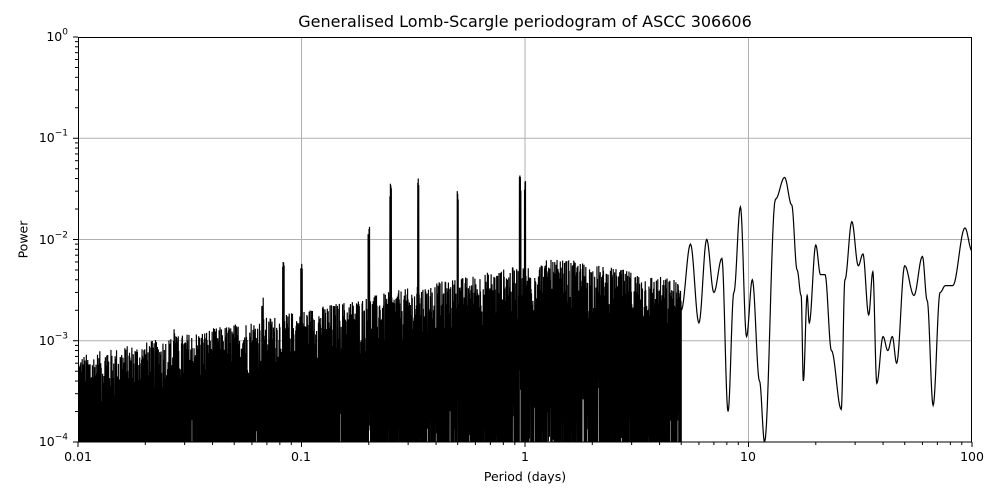  Describe the element at coordinates (53, 136) in the screenshot. I see `y-tick-label: 10⁻¹` at that location.